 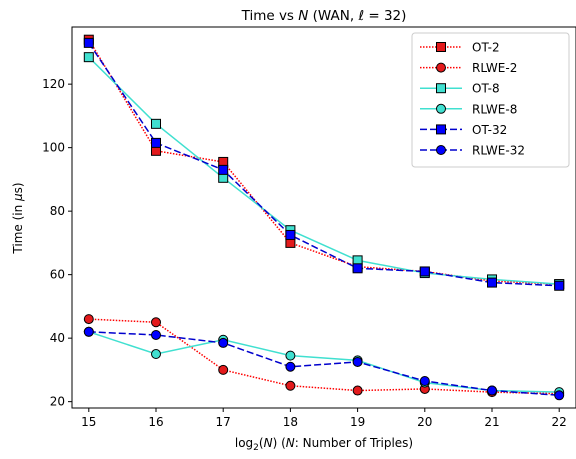 What do you see at coordinates (491, 422) in the screenshot?
I see `x-tick-label: 21` at bounding box center [491, 422].